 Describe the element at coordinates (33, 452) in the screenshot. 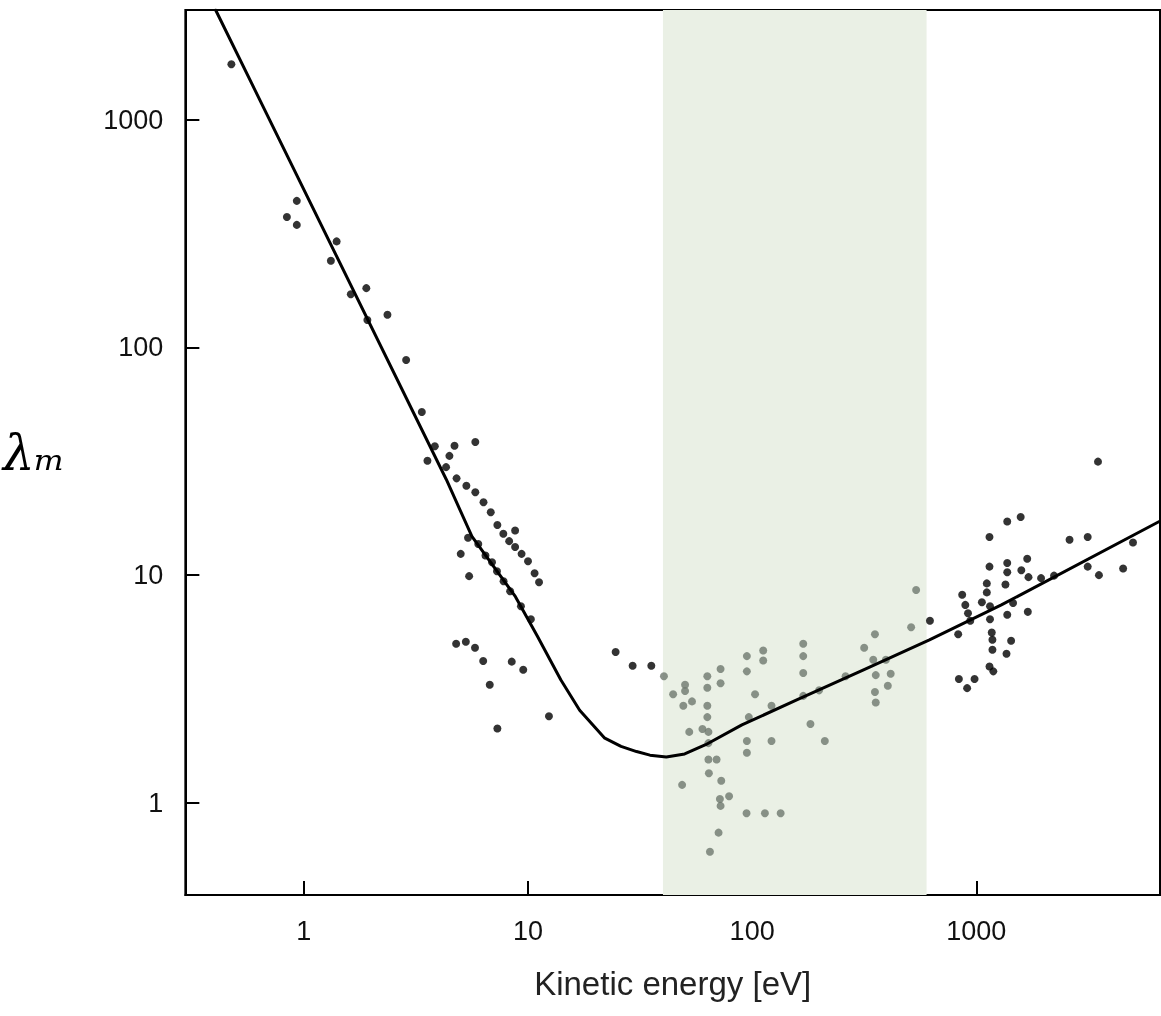

I see `y-axis-title: λₘ` at that location.